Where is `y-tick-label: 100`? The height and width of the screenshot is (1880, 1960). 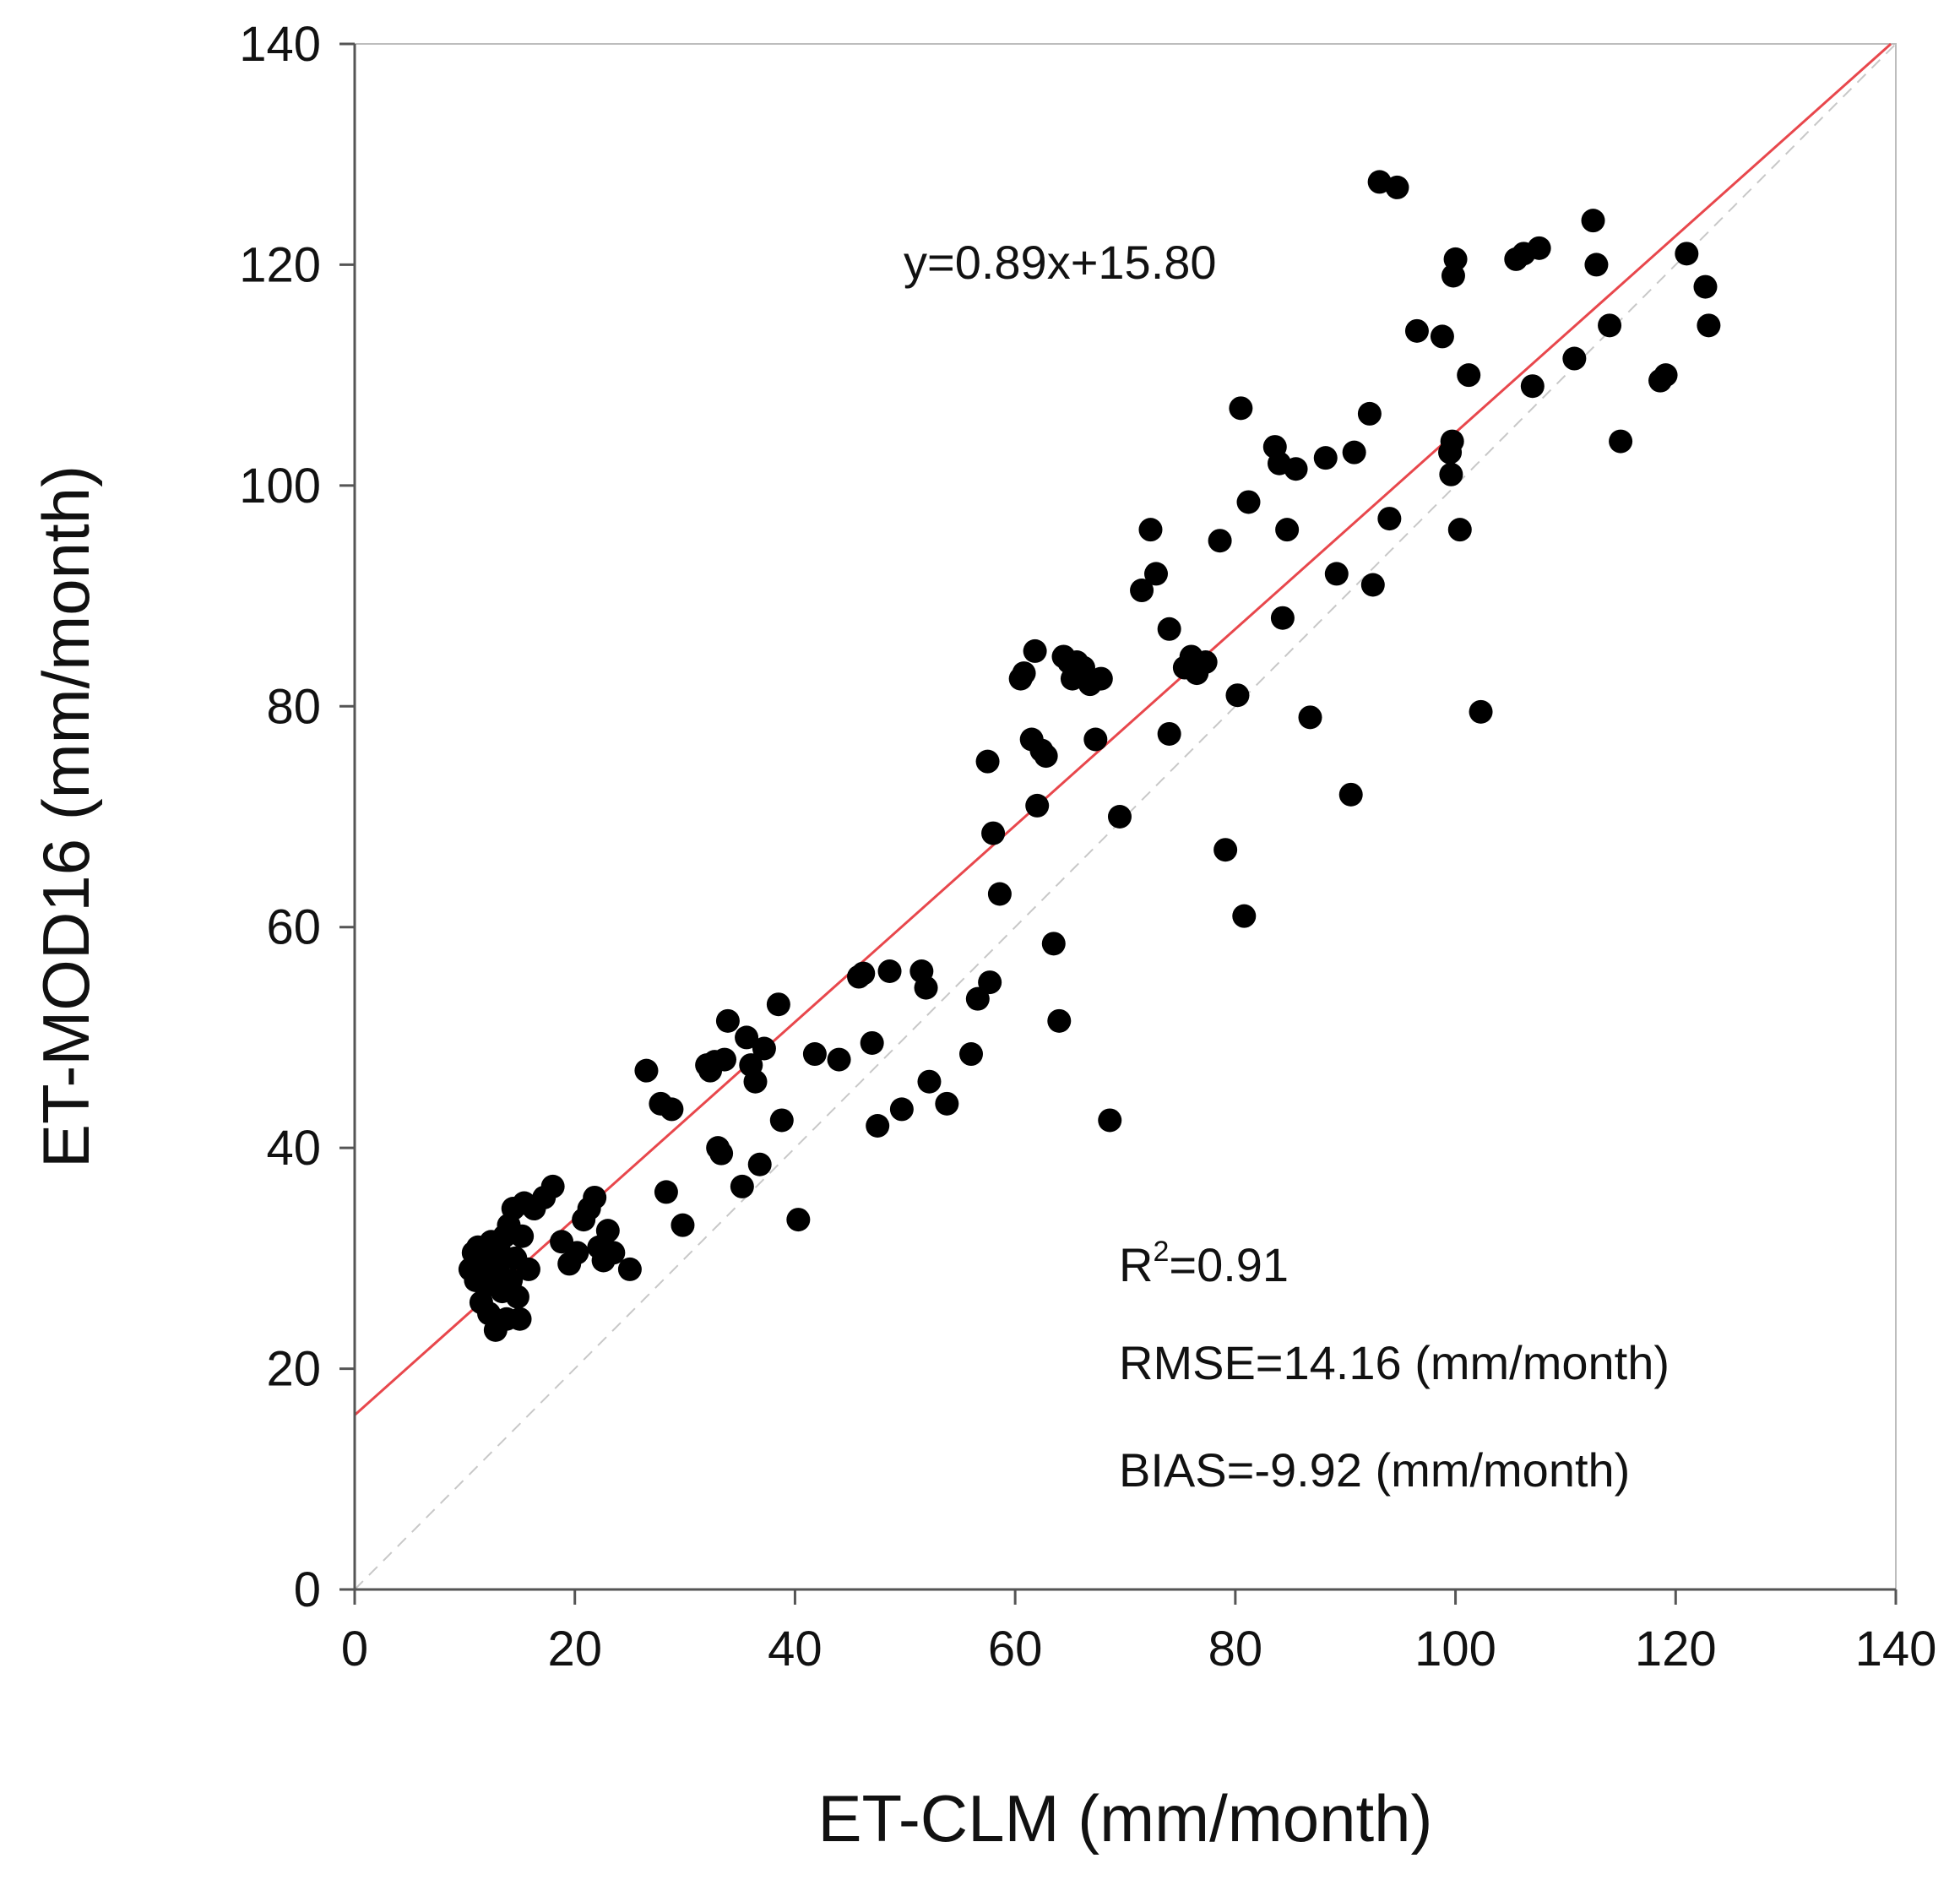
y-tick-label: 100 is located at coordinates (280, 486).